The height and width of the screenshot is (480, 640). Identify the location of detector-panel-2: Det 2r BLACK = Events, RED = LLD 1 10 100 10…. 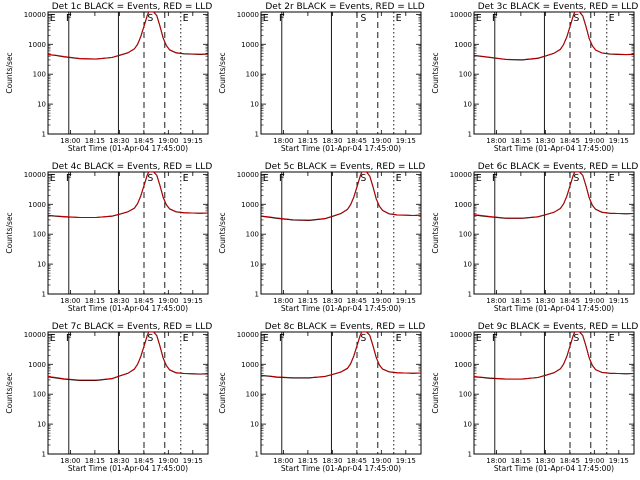
(319, 80).